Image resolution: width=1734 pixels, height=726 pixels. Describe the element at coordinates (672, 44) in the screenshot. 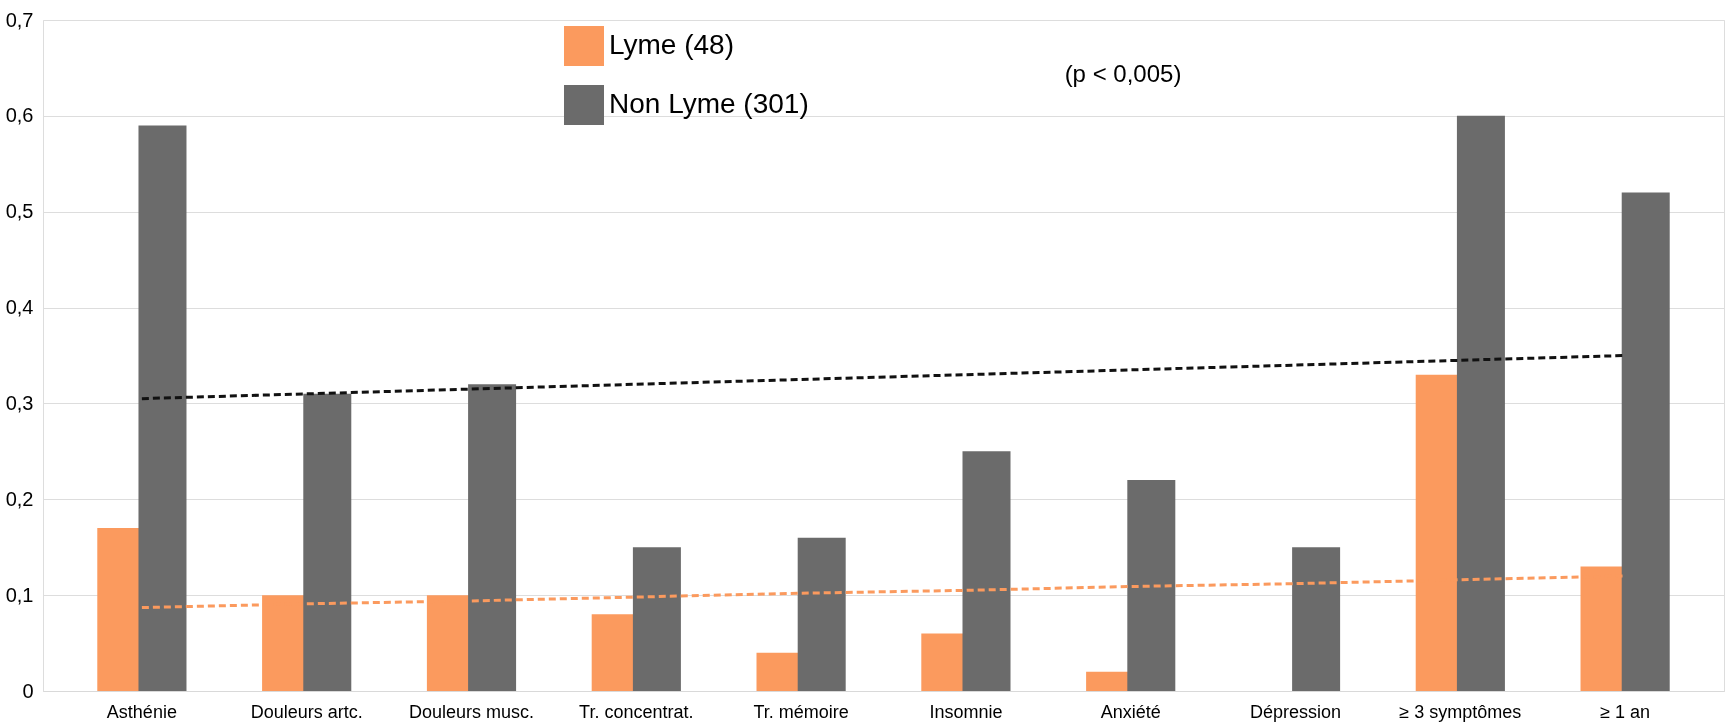

I see `legend-label: Lyme (48)` at that location.